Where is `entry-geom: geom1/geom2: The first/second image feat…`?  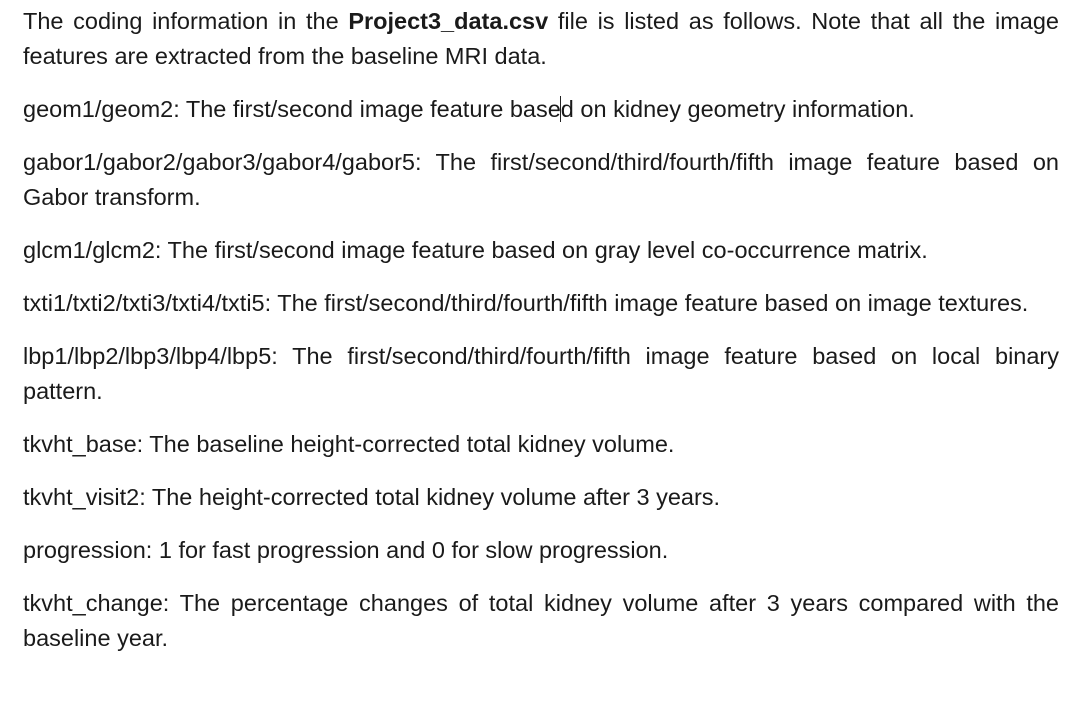
entry-geom: geom1/geom2: The first/second image feat… is located at coordinates (541, 109).